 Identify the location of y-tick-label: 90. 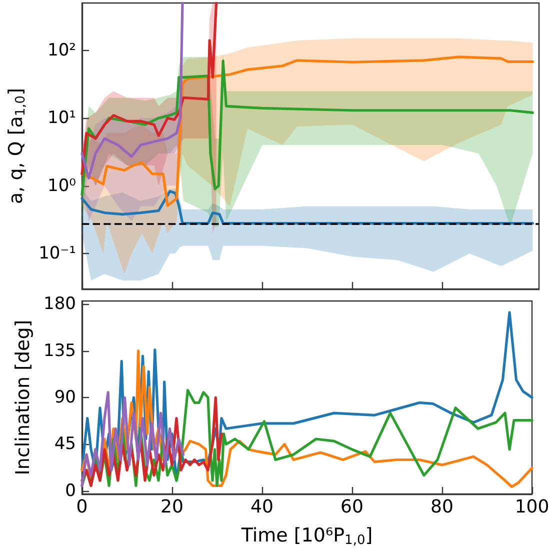
(65, 398).